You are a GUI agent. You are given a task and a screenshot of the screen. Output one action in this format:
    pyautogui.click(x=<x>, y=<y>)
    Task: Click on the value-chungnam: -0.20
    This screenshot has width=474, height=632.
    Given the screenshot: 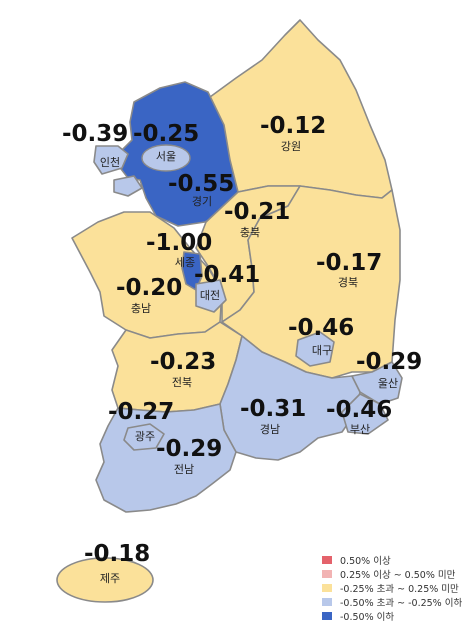 What is the action you would take?
    pyautogui.click(x=149, y=288)
    